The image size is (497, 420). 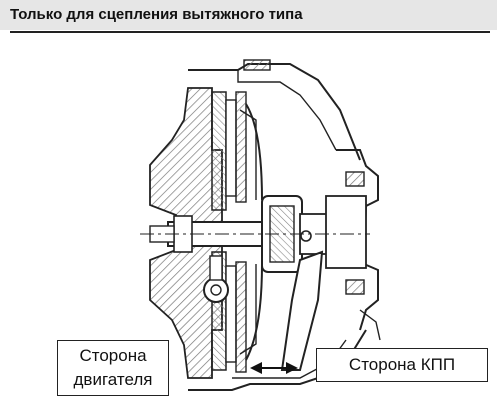 I want to click on title-band, so click(x=248, y=15).